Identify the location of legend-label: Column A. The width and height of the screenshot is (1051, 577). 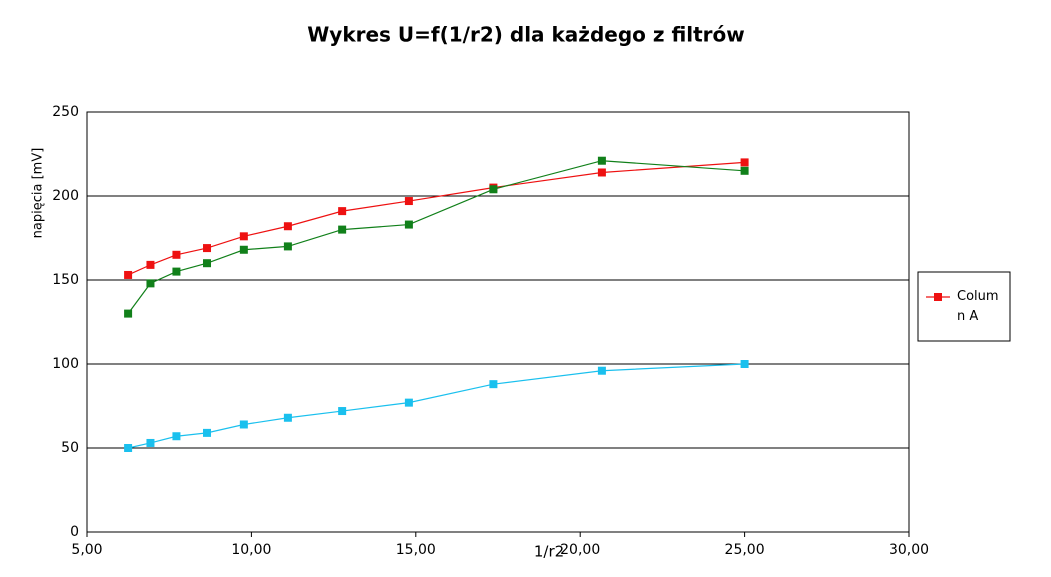
(978, 306).